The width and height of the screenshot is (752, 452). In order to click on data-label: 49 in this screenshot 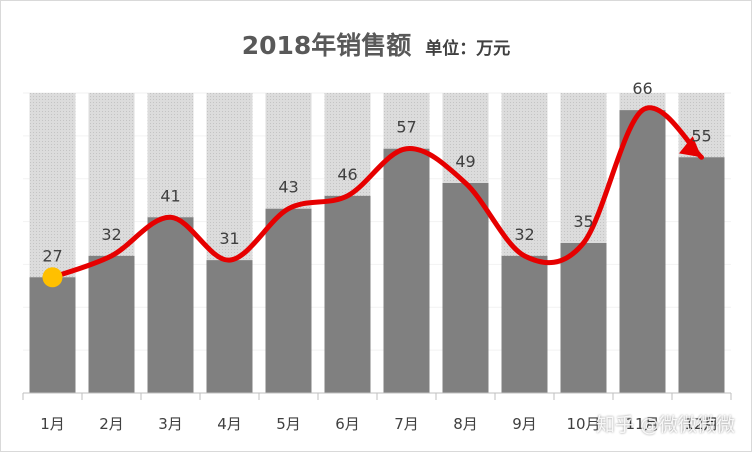, I will do `click(465, 161)`.